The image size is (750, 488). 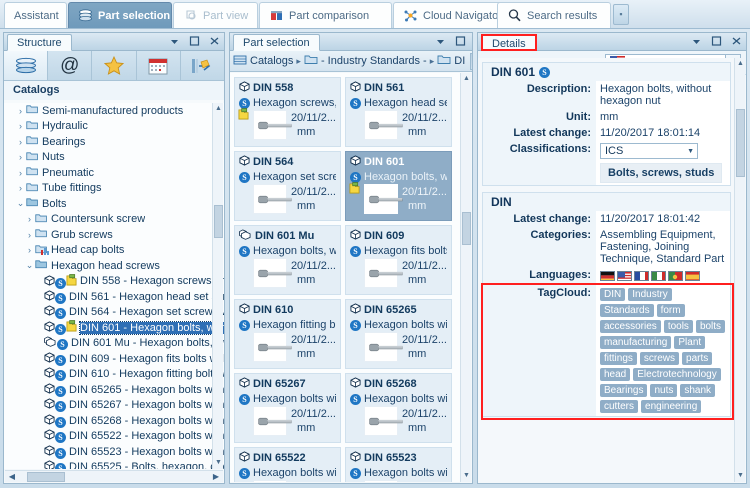 I want to click on chevron-down-icon: ▼, so click(x=690, y=151).